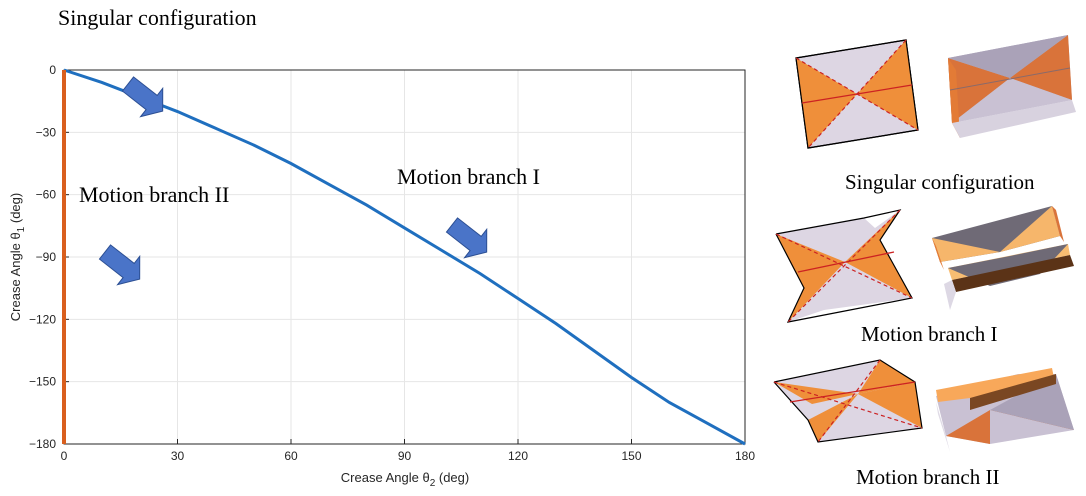 The image size is (1086, 496). What do you see at coordinates (631, 456) in the screenshot?
I see `x-tick-label-5: 150` at bounding box center [631, 456].